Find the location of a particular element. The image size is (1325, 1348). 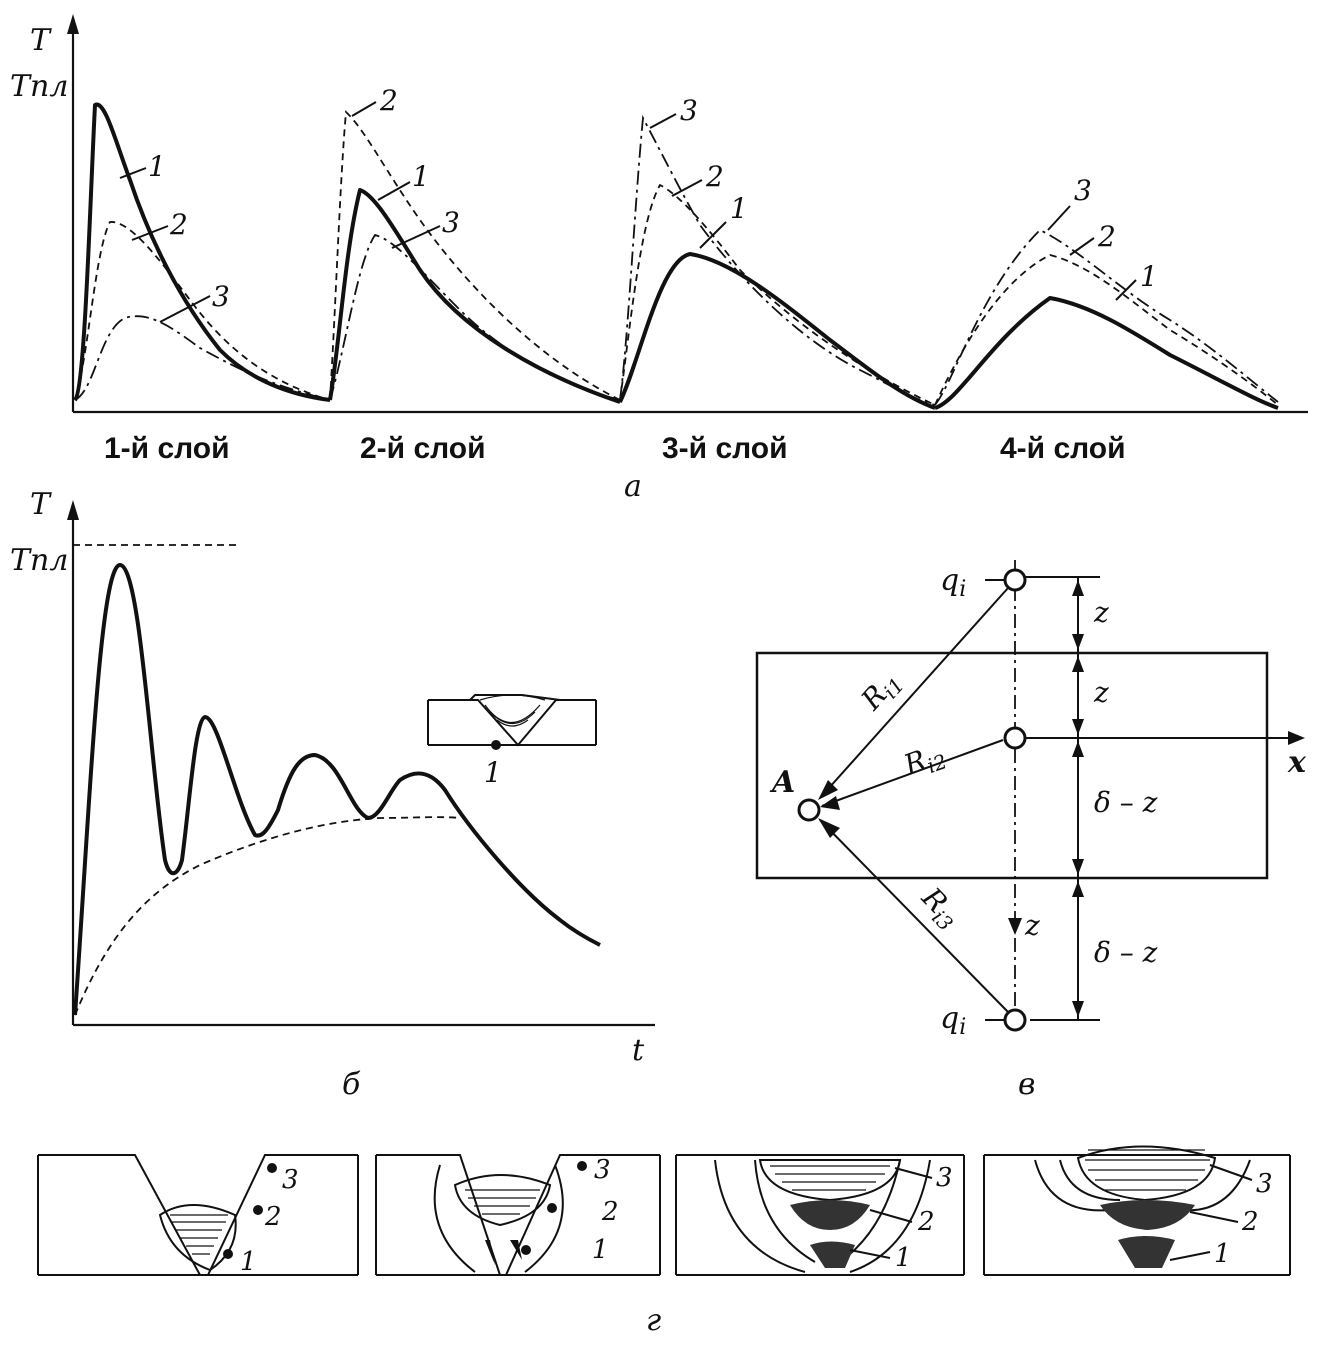

panel-v-r1-arrow is located at coordinates (828, 790).